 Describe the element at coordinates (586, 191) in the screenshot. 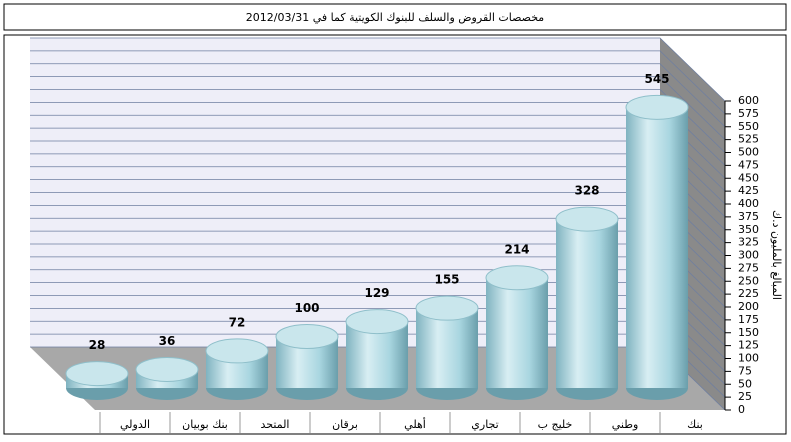

I see `value-label: 328` at that location.